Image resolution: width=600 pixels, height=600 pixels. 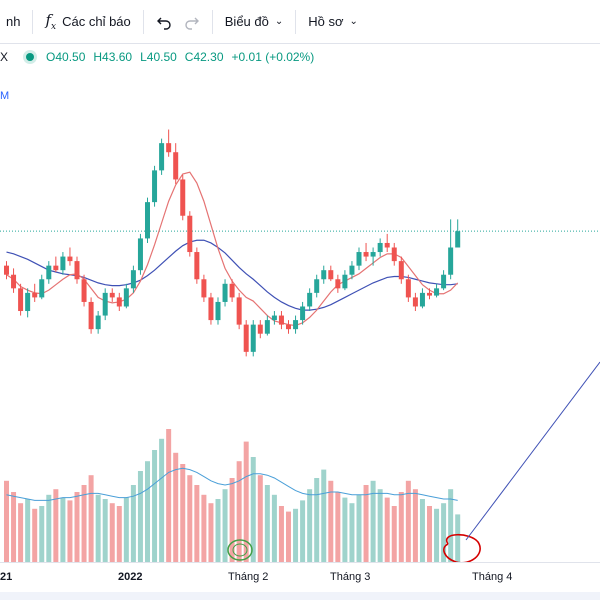 I want to click on profile-button: Hồ sơ ⌄, so click(x=333, y=22).